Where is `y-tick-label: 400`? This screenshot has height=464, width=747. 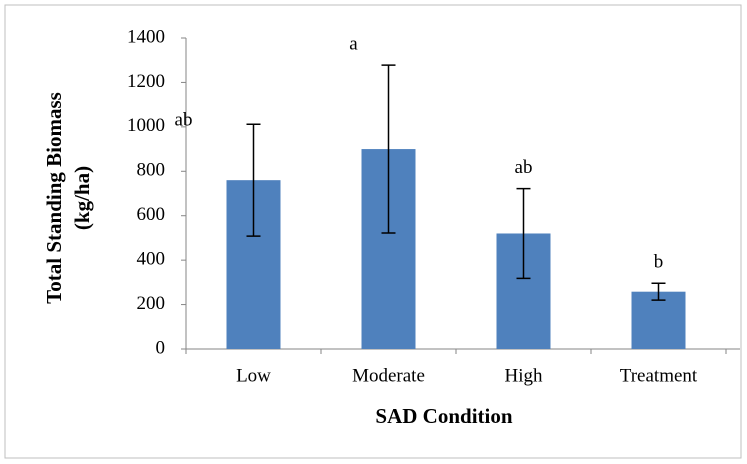
y-tick-label: 400 is located at coordinates (151, 259).